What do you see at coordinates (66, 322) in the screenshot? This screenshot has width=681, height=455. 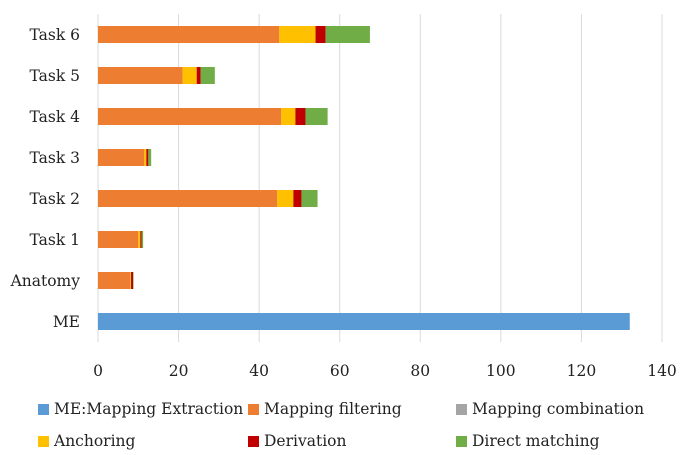 I see `category-label: ME` at bounding box center [66, 322].